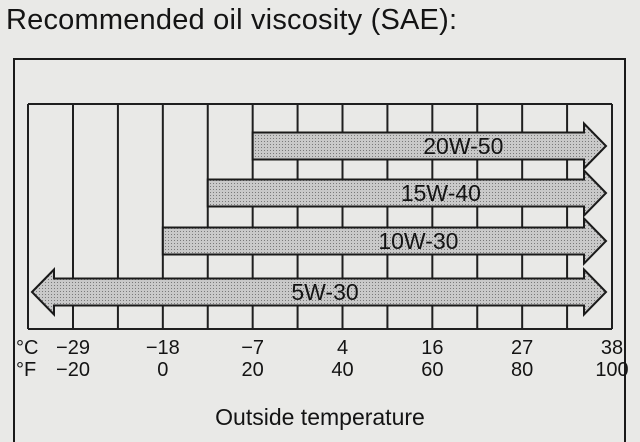  Describe the element at coordinates (27, 348) in the screenshot. I see `celsius-unit-label: °C` at that location.